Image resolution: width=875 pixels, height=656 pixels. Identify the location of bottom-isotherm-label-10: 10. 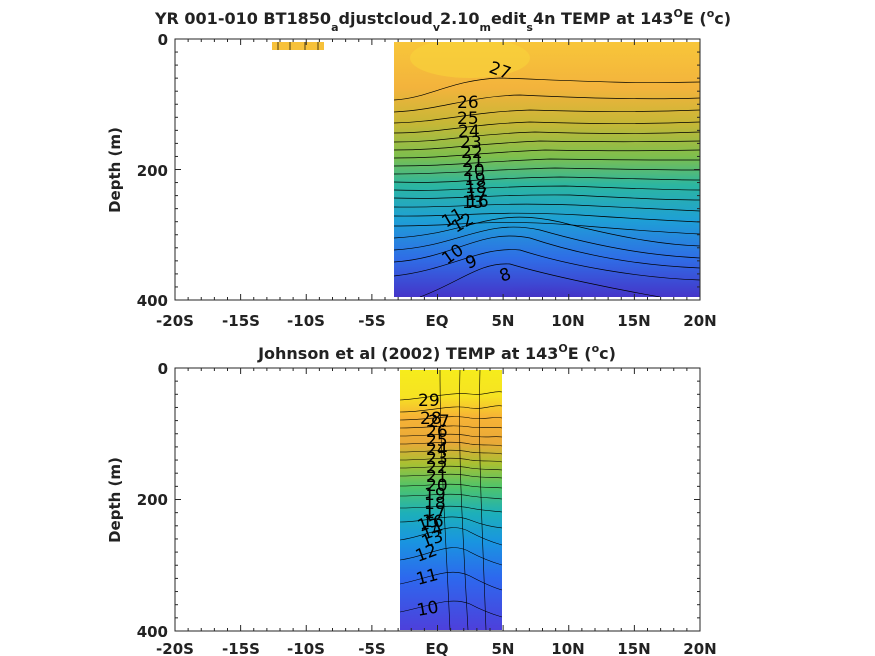
(427, 608).